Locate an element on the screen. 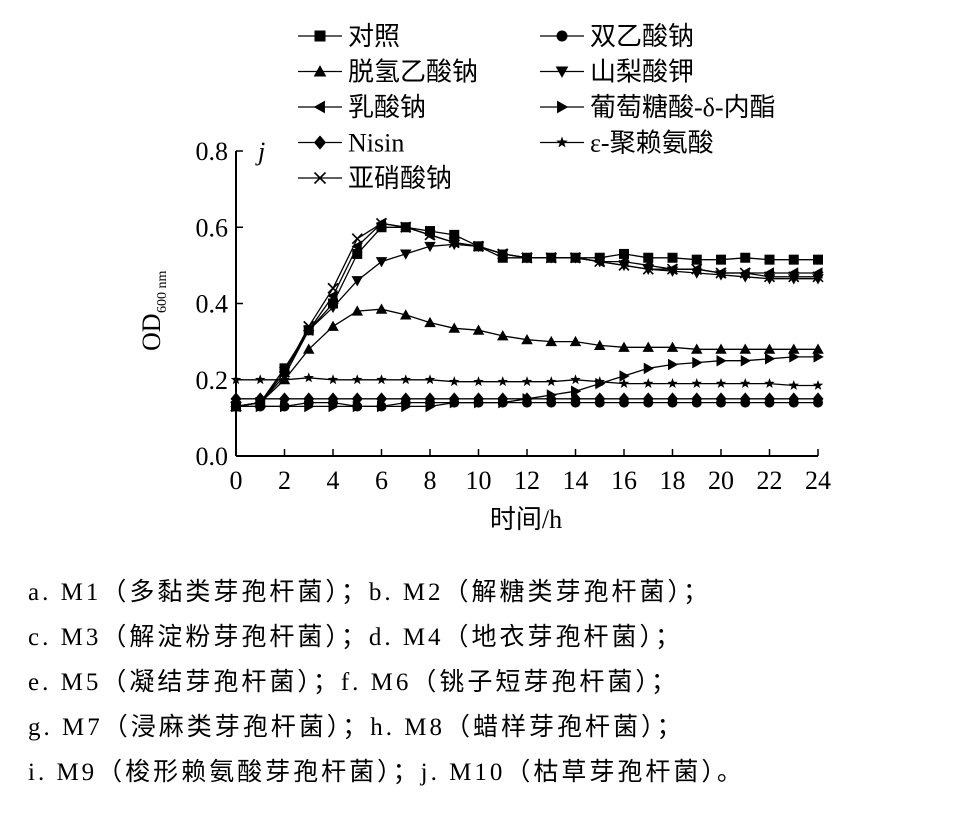 This screenshot has height=822, width=967. y-tick-label: 0.8 is located at coordinates (212, 151).